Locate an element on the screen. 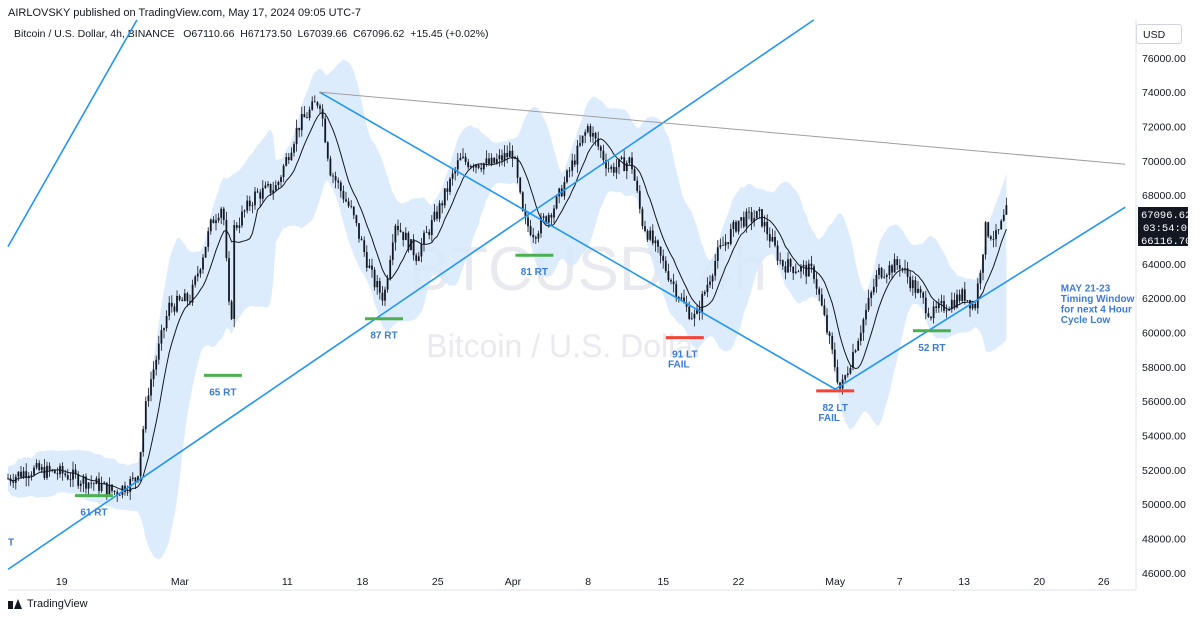  symbol-name: Bitcoin / U.S. Dollar, 4h, BINANCE is located at coordinates (94, 34).